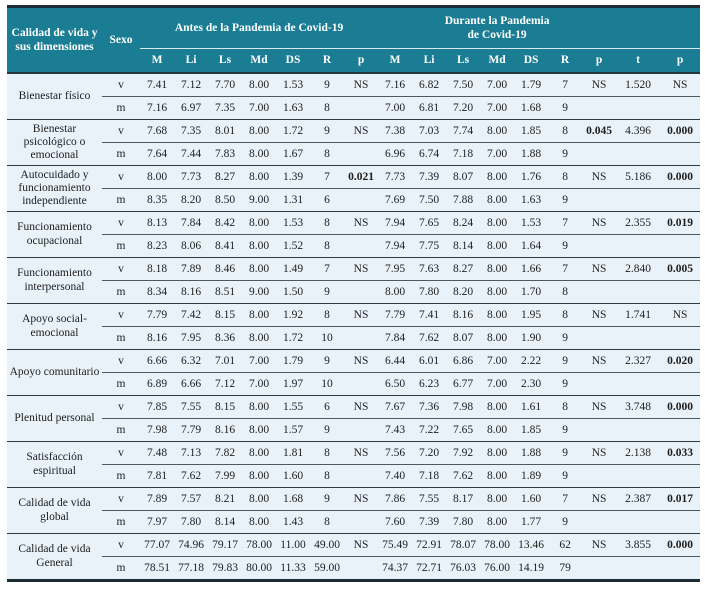 The image size is (707, 589). What do you see at coordinates (191, 131) in the screenshot?
I see `stat-cell: 7.35` at bounding box center [191, 131].